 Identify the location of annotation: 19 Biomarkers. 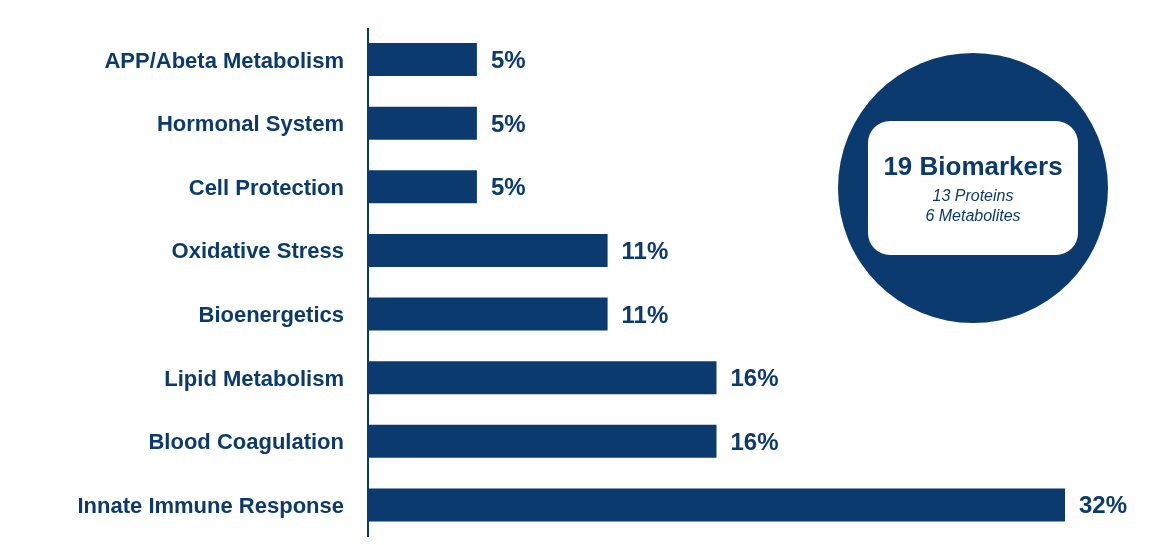
(973, 166).